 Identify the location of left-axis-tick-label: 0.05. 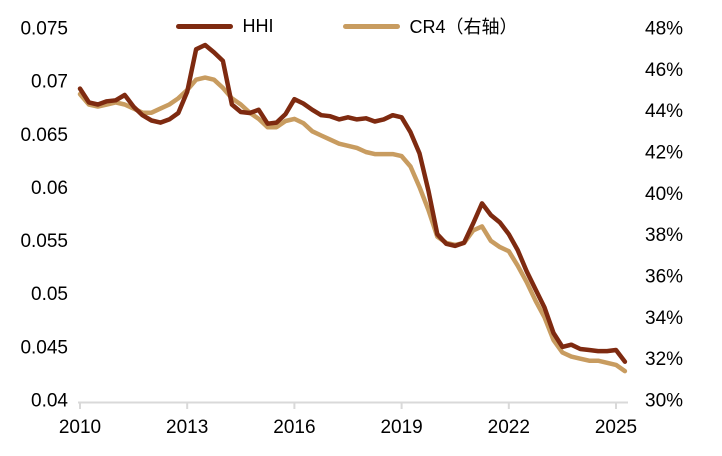
(49, 294).